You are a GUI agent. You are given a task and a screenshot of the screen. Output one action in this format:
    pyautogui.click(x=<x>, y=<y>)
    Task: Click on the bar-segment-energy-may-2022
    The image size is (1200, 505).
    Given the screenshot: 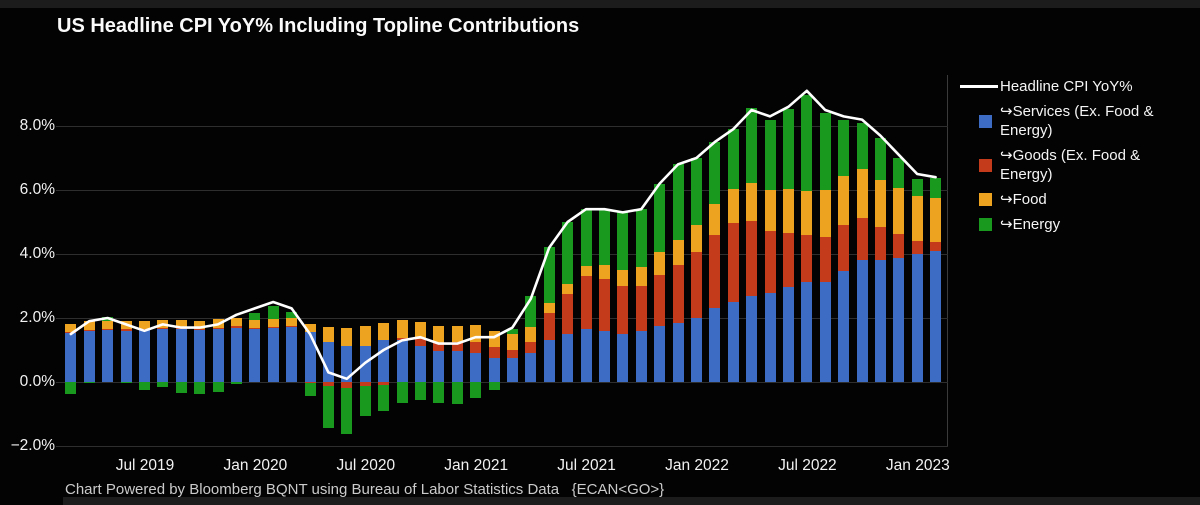 What is the action you would take?
    pyautogui.click(x=788, y=149)
    